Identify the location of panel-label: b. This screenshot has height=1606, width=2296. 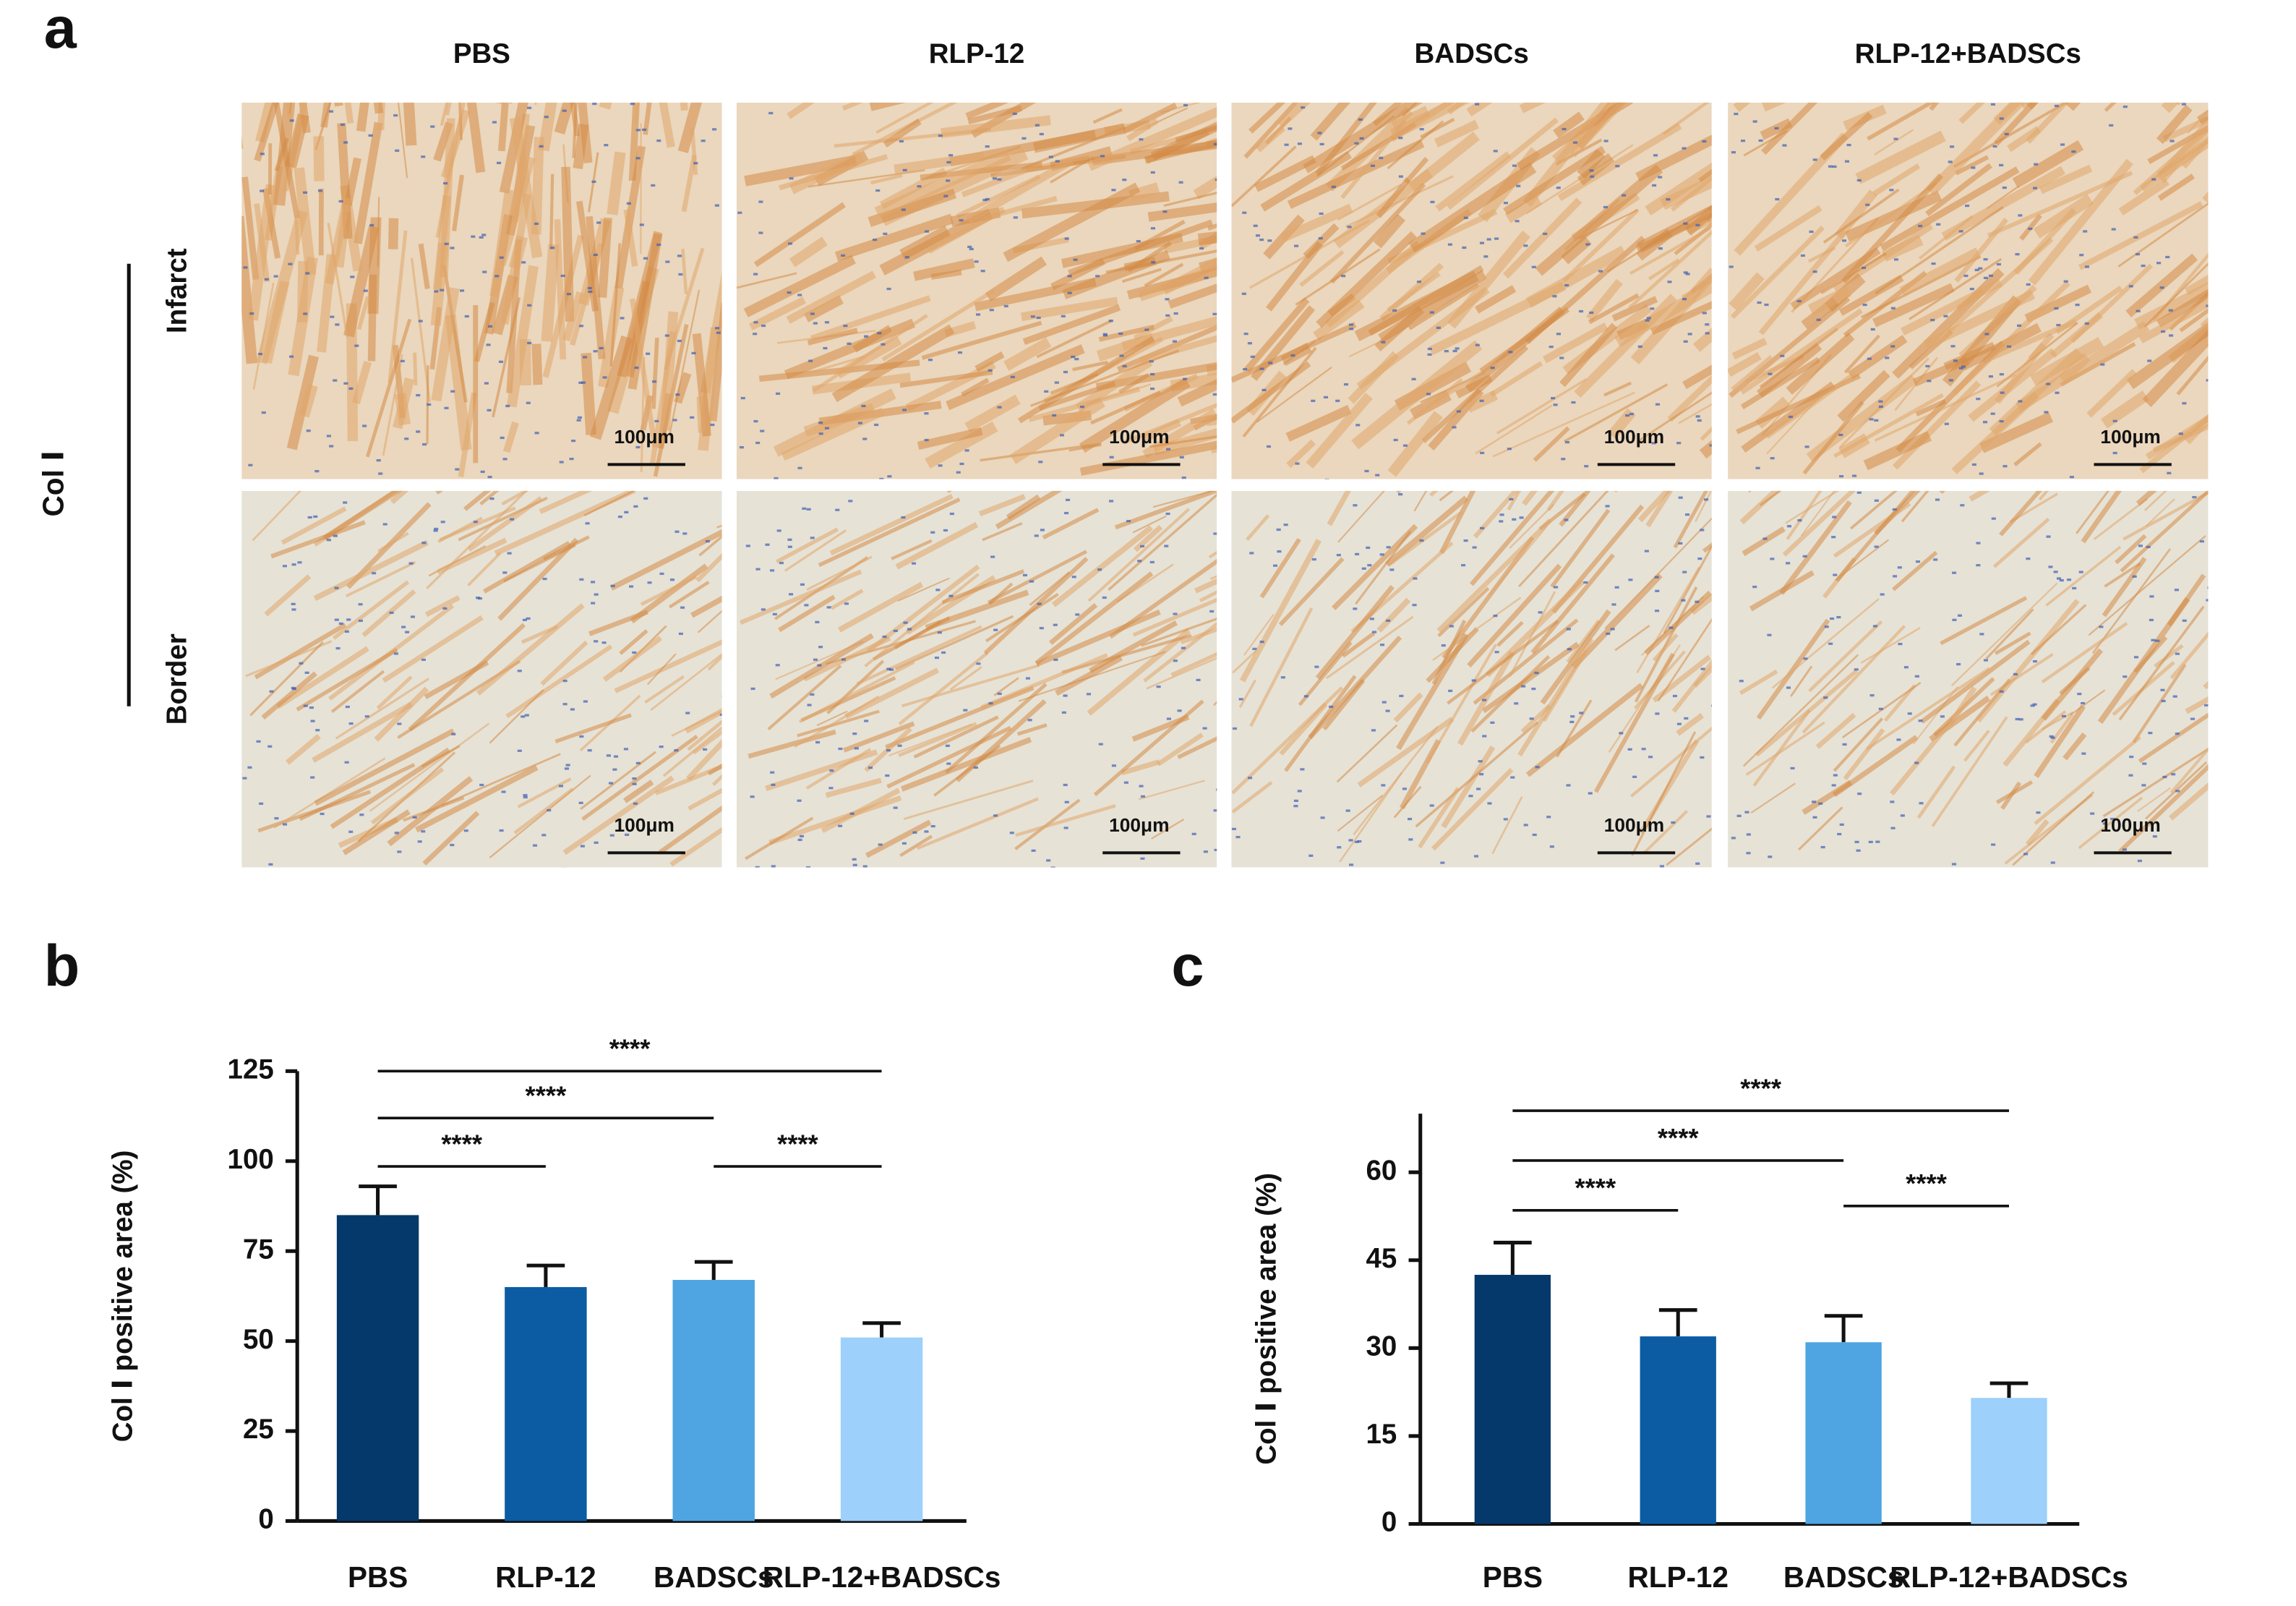
(62, 966).